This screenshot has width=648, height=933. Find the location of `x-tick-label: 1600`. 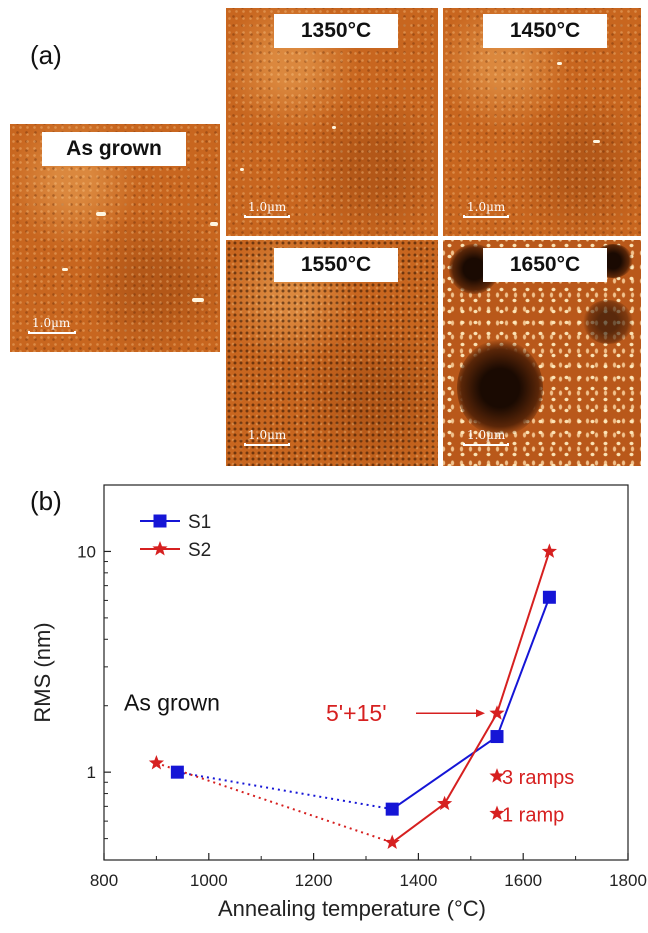

x-tick-label: 1600 is located at coordinates (523, 880).